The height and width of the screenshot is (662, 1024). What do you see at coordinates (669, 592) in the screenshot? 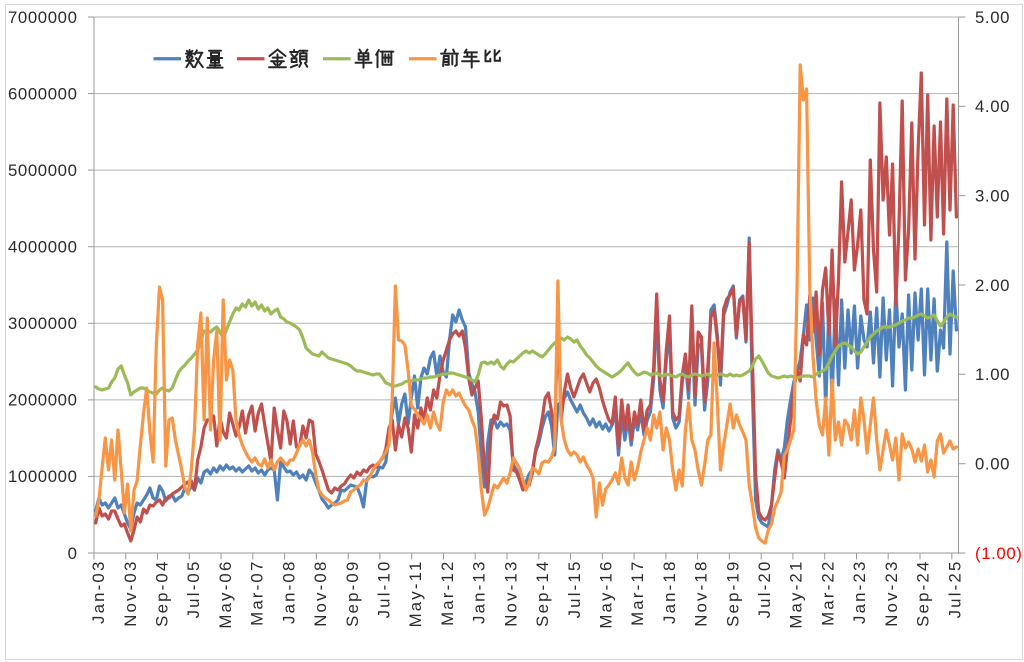
I see `svg-text: Jan-18` at bounding box center [669, 592].